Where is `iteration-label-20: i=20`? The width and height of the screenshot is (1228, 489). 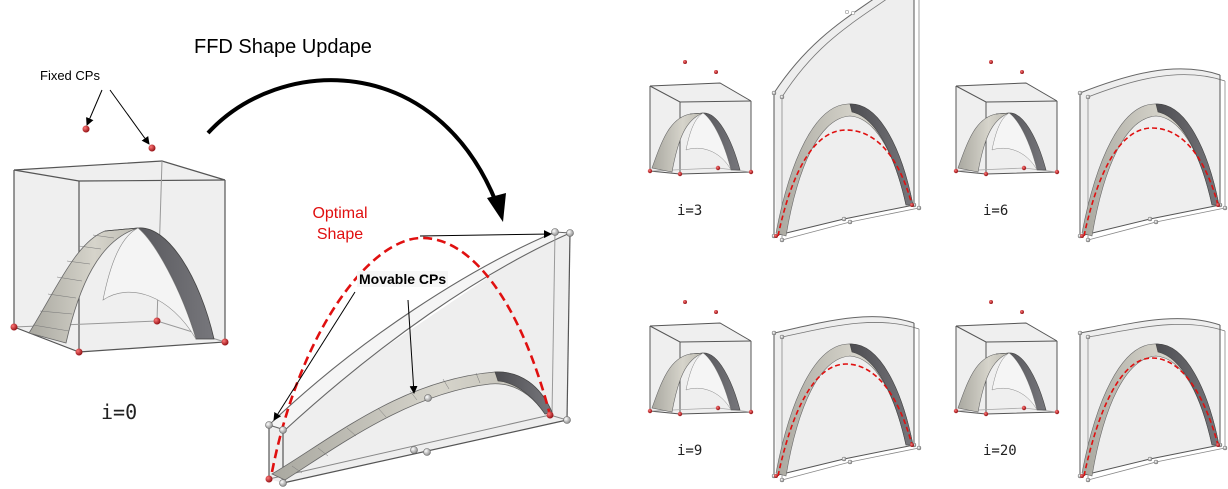 iteration-label-20: i=20 is located at coordinates (1000, 451).